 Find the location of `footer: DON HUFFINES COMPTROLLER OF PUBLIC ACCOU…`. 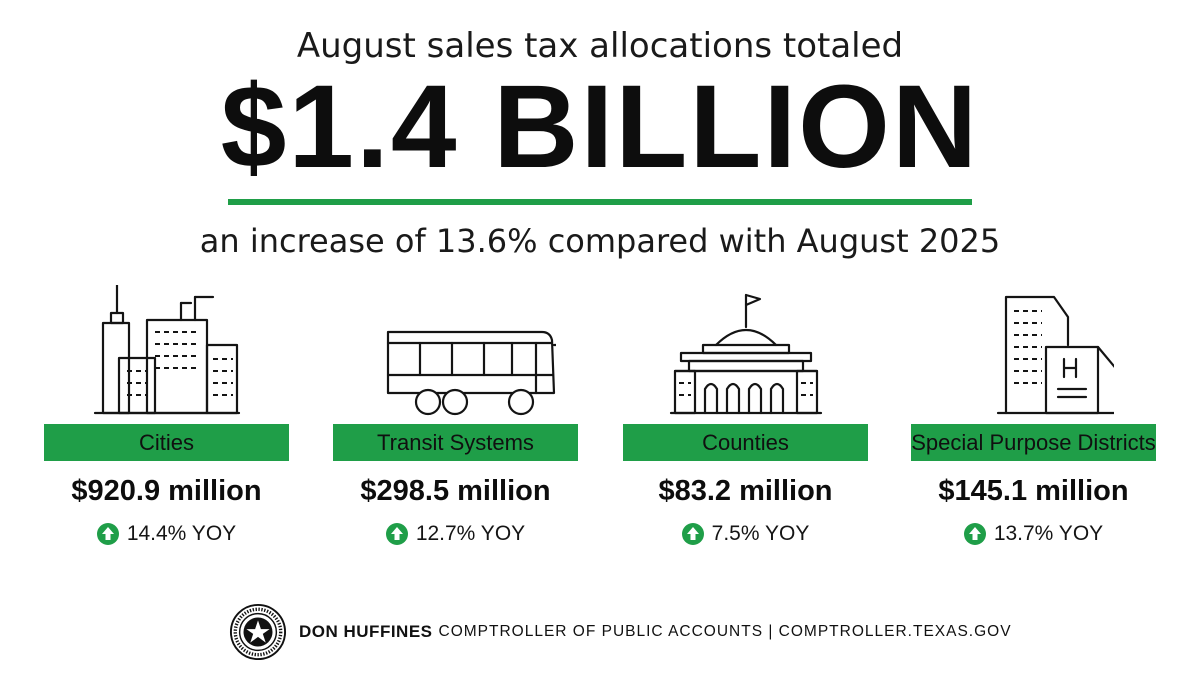

footer: DON HUFFINES COMPTROLLER OF PUBLIC ACCOU… is located at coordinates (620, 632).